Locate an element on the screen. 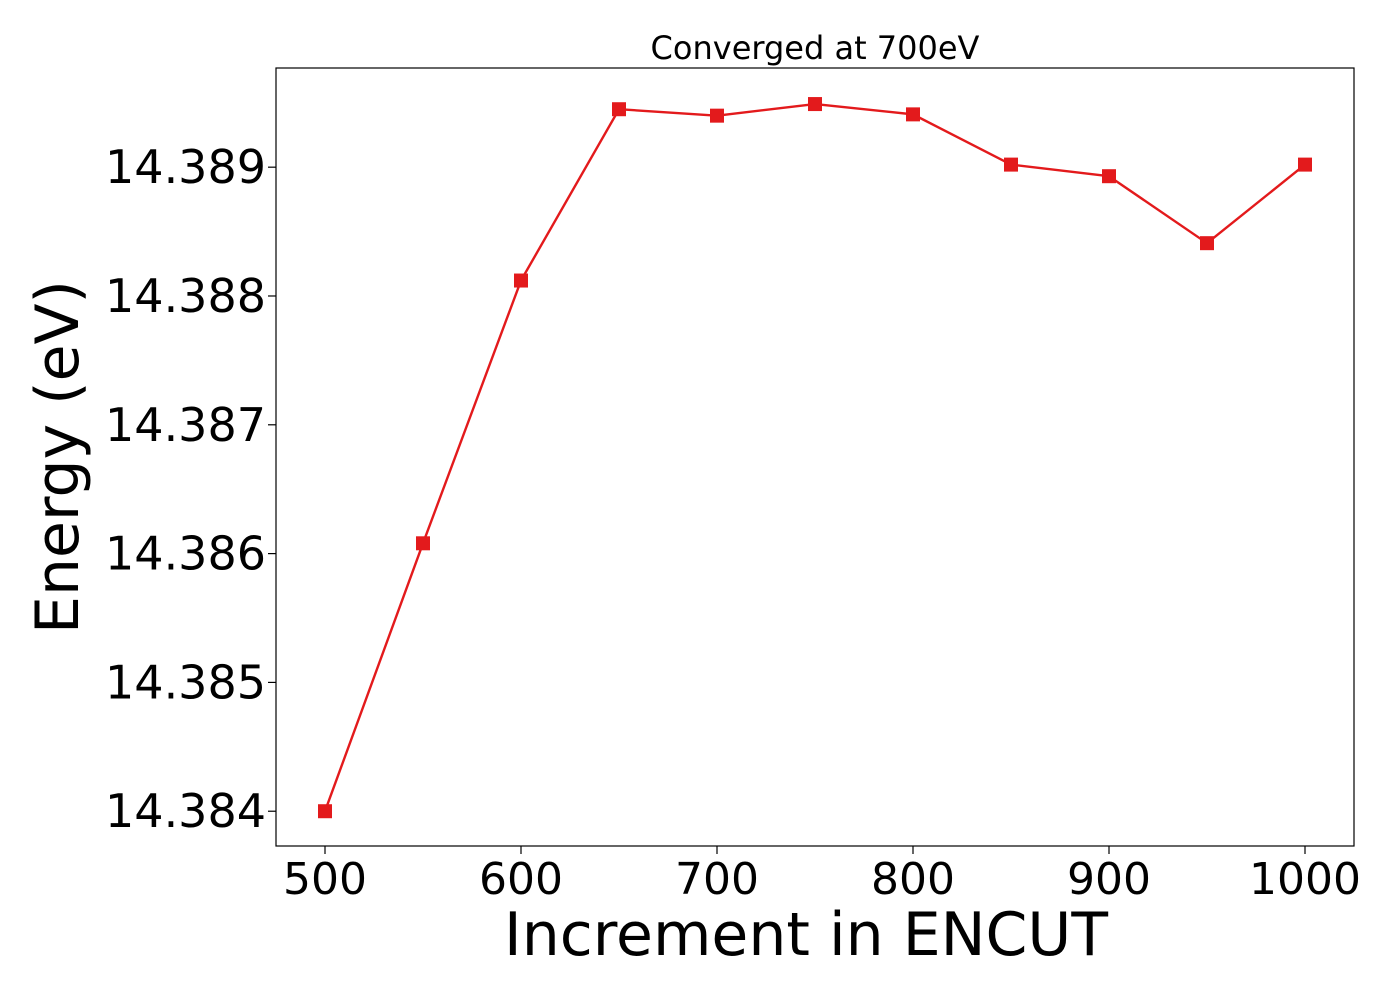 The image size is (1400, 1000). x-tick-label: 700 is located at coordinates (717, 879).